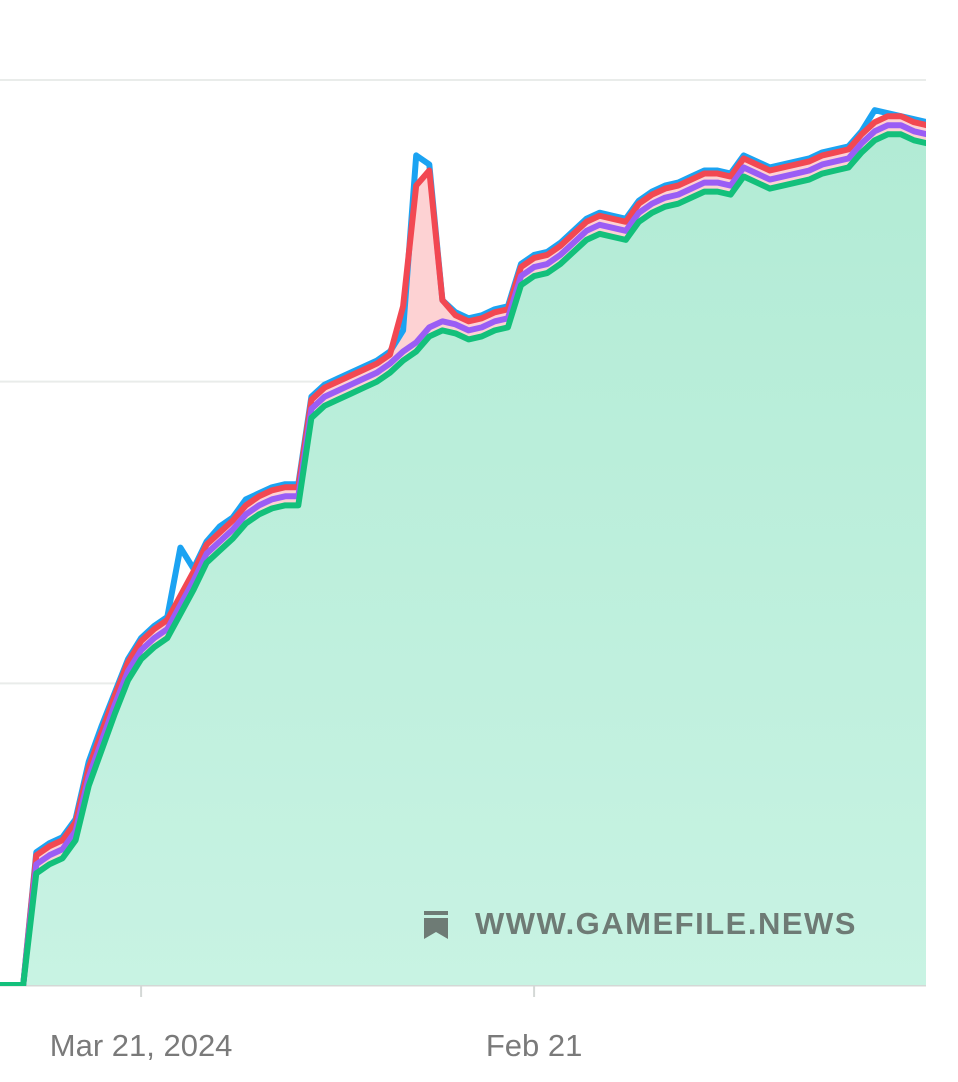 Image resolution: width=958 pixels, height=1082 pixels. Describe the element at coordinates (534, 1045) in the screenshot. I see `x-tick-label: Feb 21` at that location.